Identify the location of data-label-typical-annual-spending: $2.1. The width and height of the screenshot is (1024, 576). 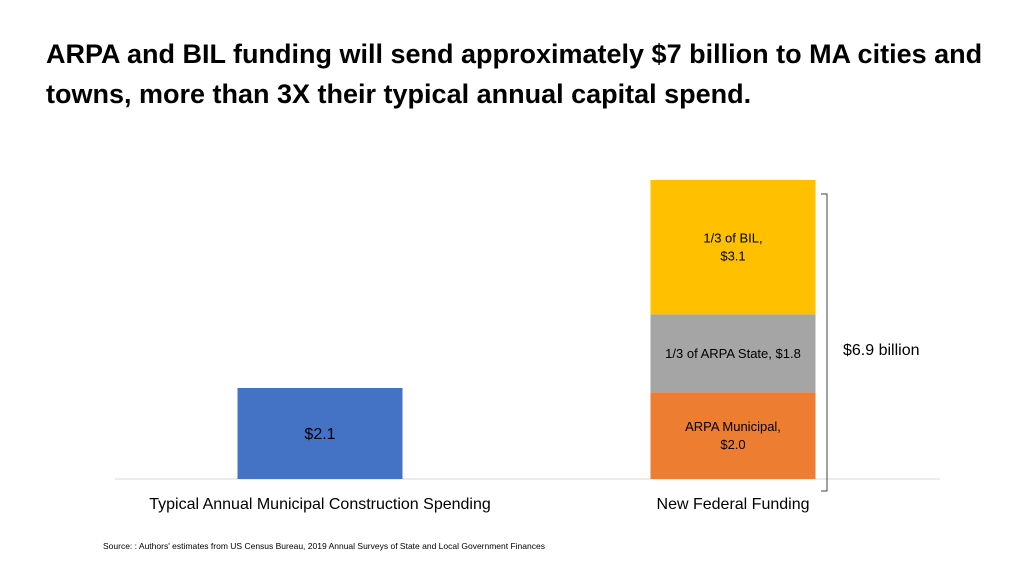
(319, 434).